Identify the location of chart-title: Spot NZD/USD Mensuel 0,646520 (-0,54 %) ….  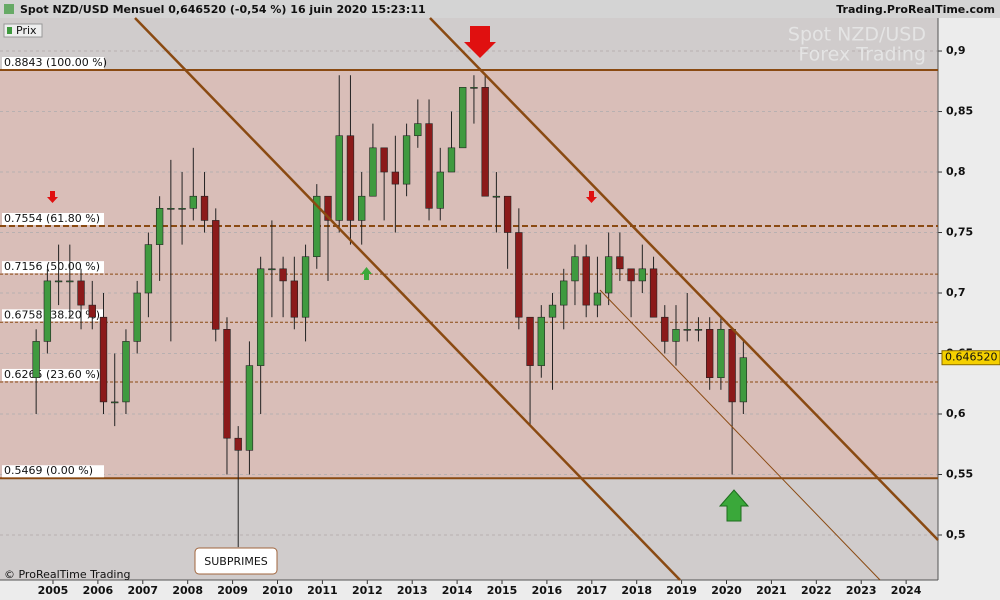
(223, 9).